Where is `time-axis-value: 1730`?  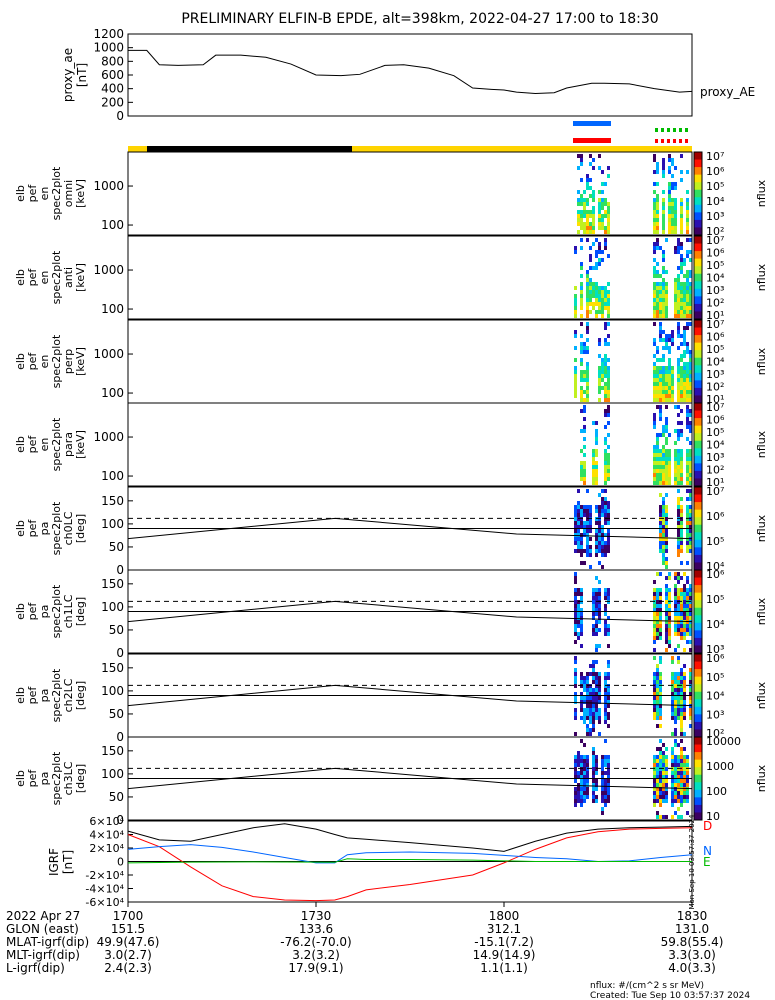 time-axis-value: 1730 is located at coordinates (316, 916).